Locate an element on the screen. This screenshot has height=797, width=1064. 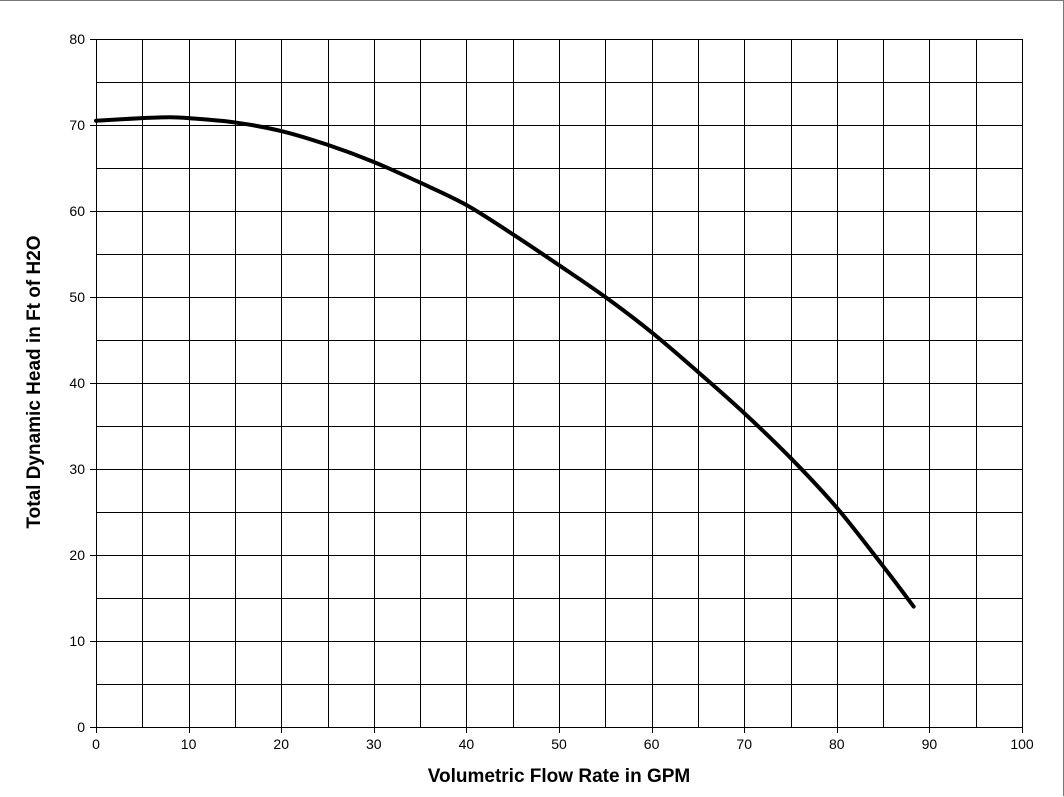
x-tick-label: 70 is located at coordinates (744, 744).